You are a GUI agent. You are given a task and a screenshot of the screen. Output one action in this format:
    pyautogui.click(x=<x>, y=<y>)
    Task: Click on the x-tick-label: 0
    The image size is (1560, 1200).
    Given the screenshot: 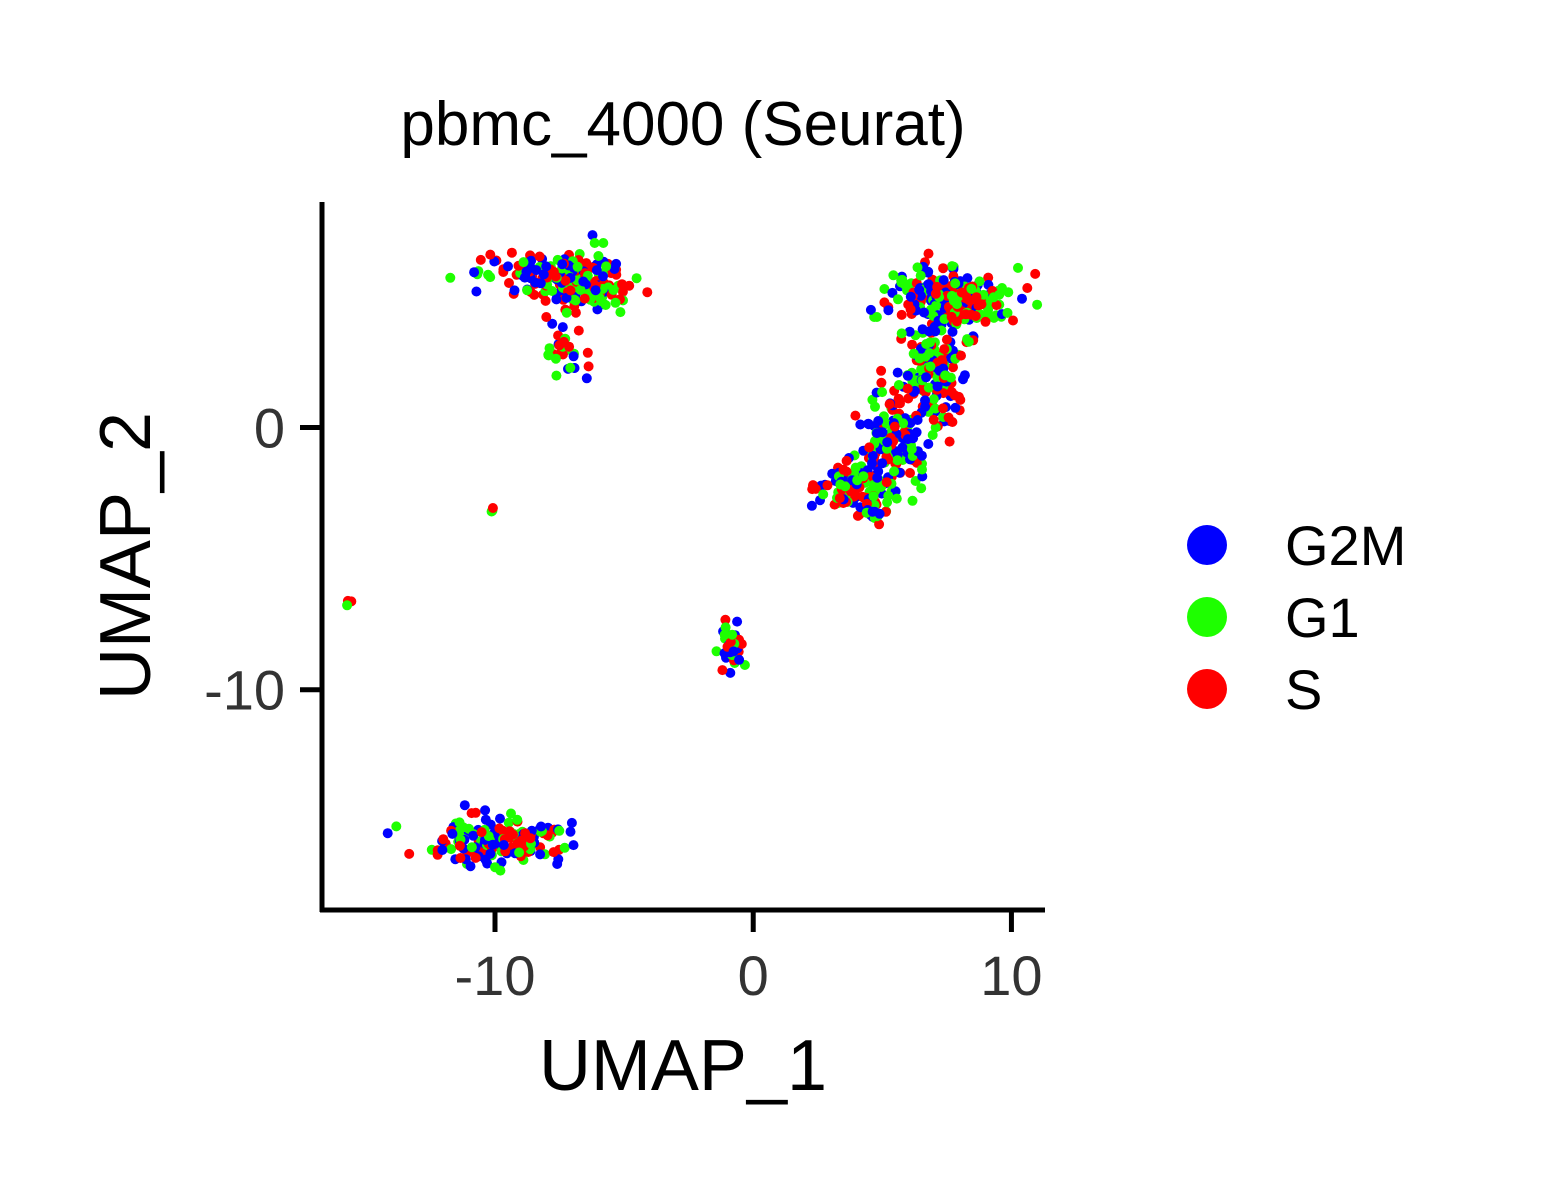 What is the action you would take?
    pyautogui.click(x=753, y=975)
    